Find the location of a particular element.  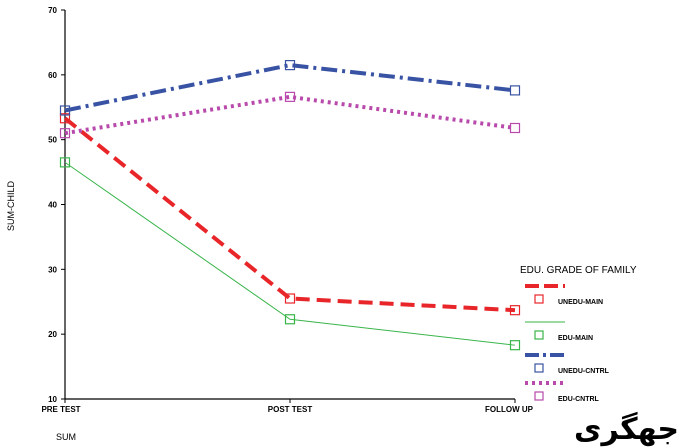

y-tick-label: 60 is located at coordinates (52, 75).